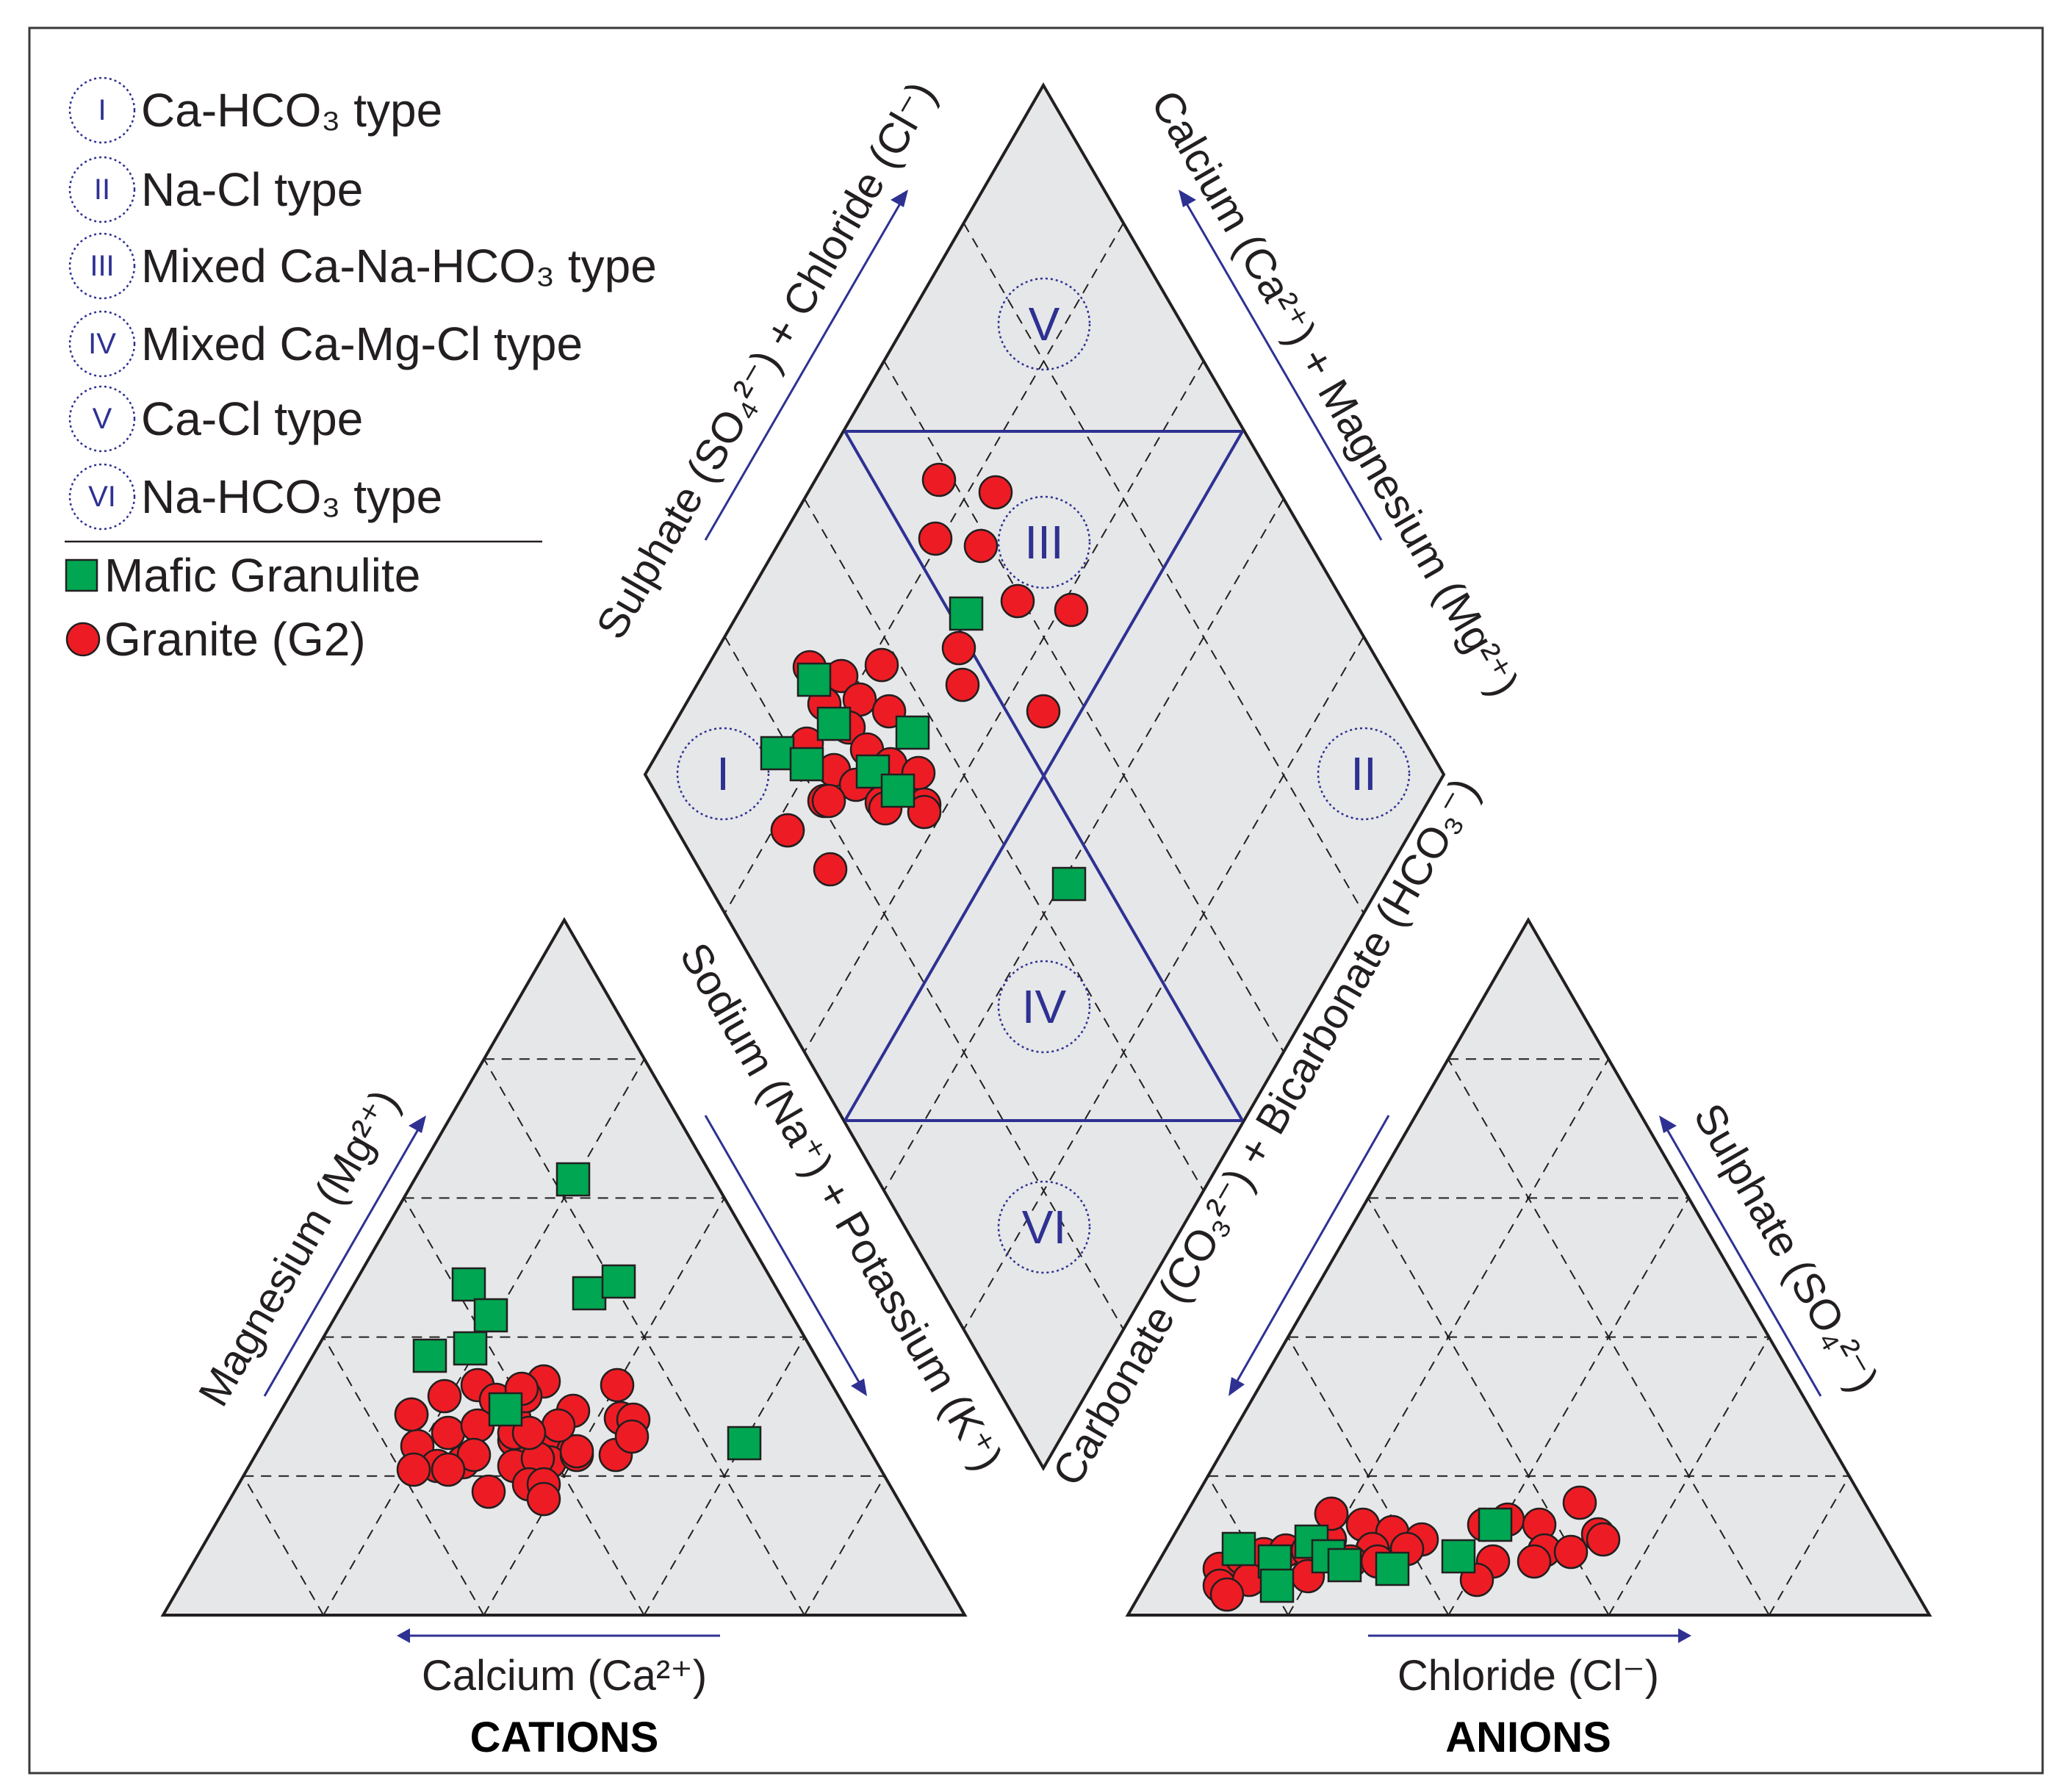 The image size is (2072, 1790). I want to click on legend-zone-label: Na-Cl type, so click(252, 189).